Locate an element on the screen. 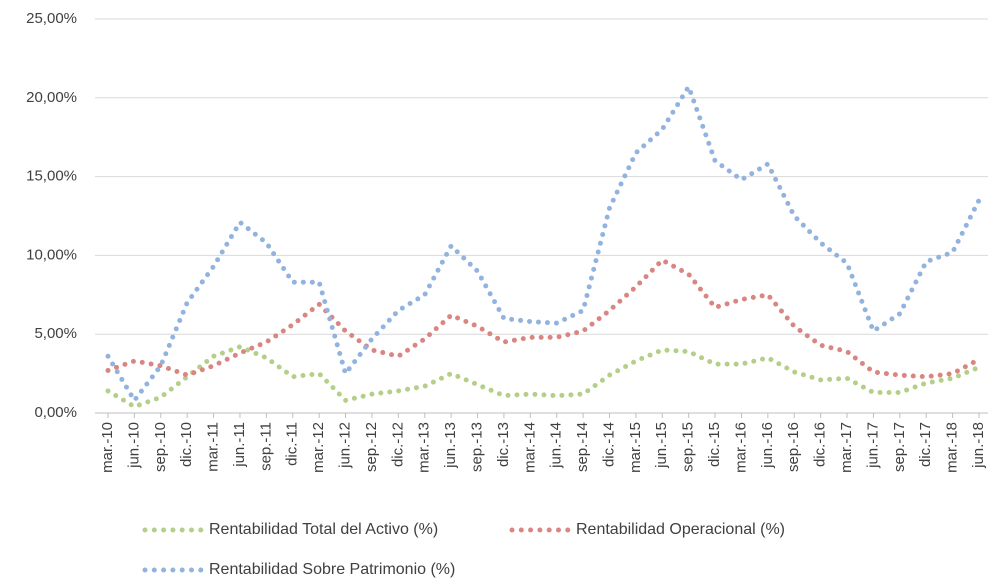  x-tick-label: mar.-14 is located at coordinates (529, 447).